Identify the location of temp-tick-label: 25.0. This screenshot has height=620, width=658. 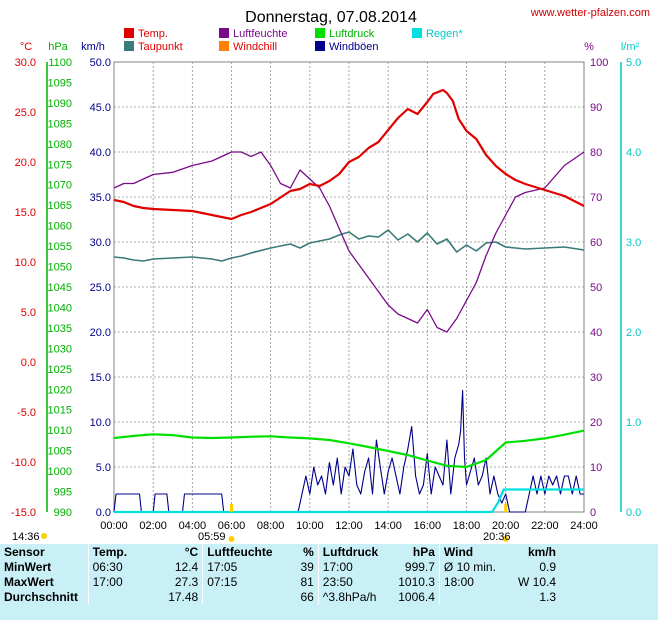
(25, 113).